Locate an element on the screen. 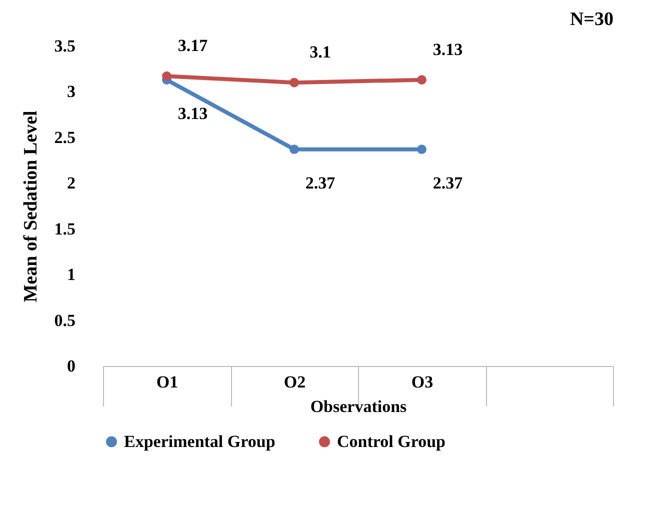 Image resolution: width=659 pixels, height=507 pixels. y-axis-title: Mean of Sedation Level is located at coordinates (31, 206).